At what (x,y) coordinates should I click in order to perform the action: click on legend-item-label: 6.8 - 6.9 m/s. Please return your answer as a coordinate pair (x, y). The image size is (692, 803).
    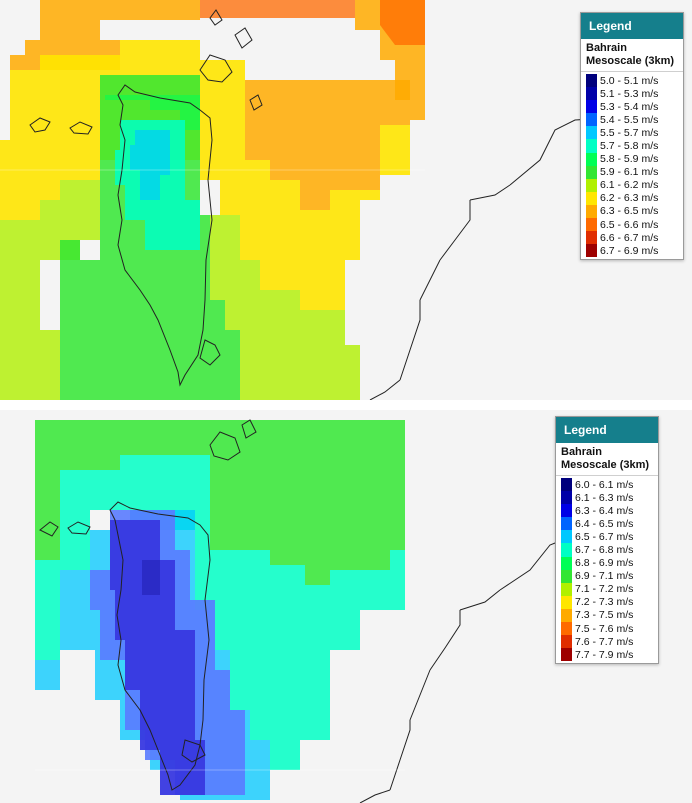
    Looking at the image, I should click on (604, 563).